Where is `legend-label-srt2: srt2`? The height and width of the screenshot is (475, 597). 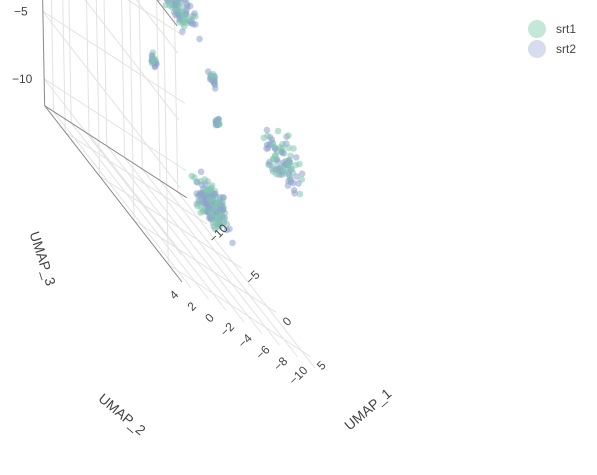 legend-label-srt2: srt2 is located at coordinates (566, 49).